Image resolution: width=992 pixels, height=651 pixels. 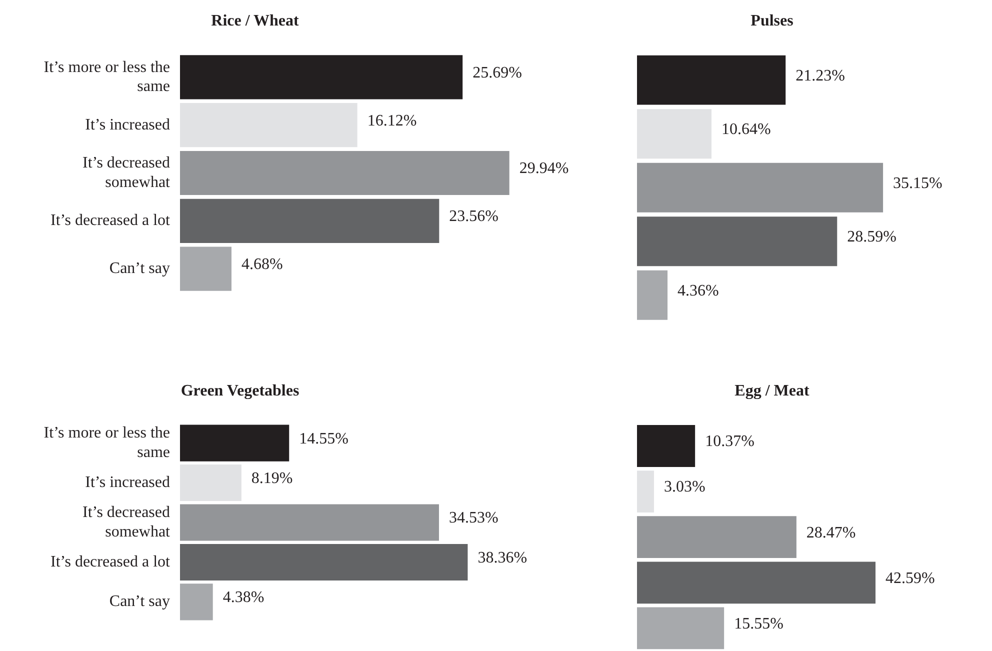 I want to click on data-label: 28.59%, so click(x=871, y=237).